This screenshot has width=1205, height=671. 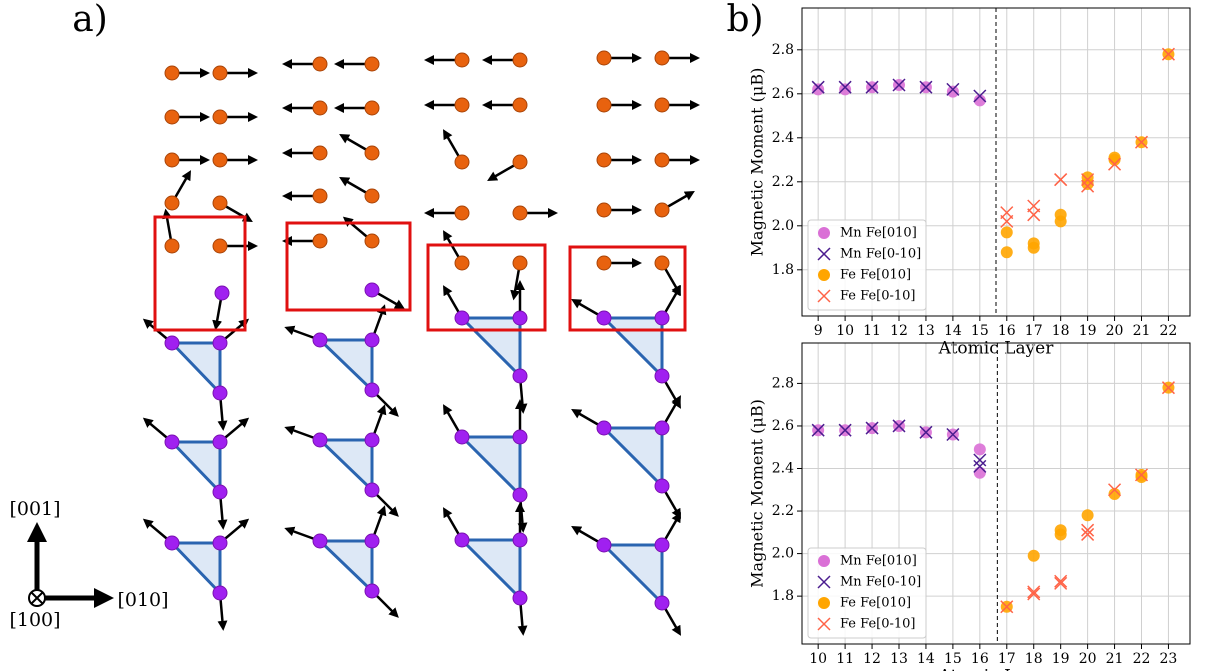 I want to click on y-tick-label: 2.6, so click(x=783, y=426).